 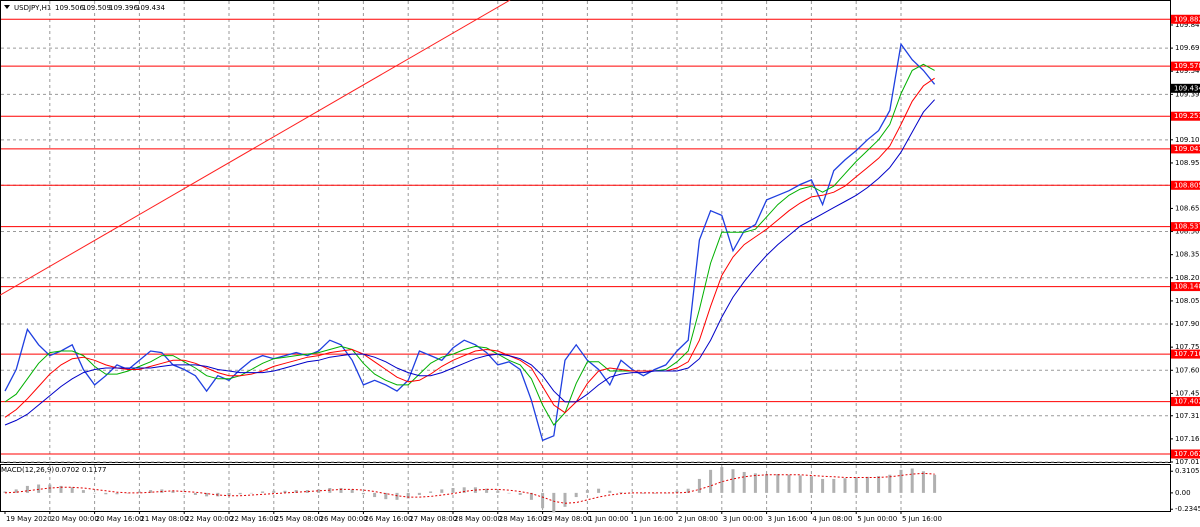 What do you see at coordinates (96, 8) in the screenshot?
I see `quote-value: 109.509` at bounding box center [96, 8].